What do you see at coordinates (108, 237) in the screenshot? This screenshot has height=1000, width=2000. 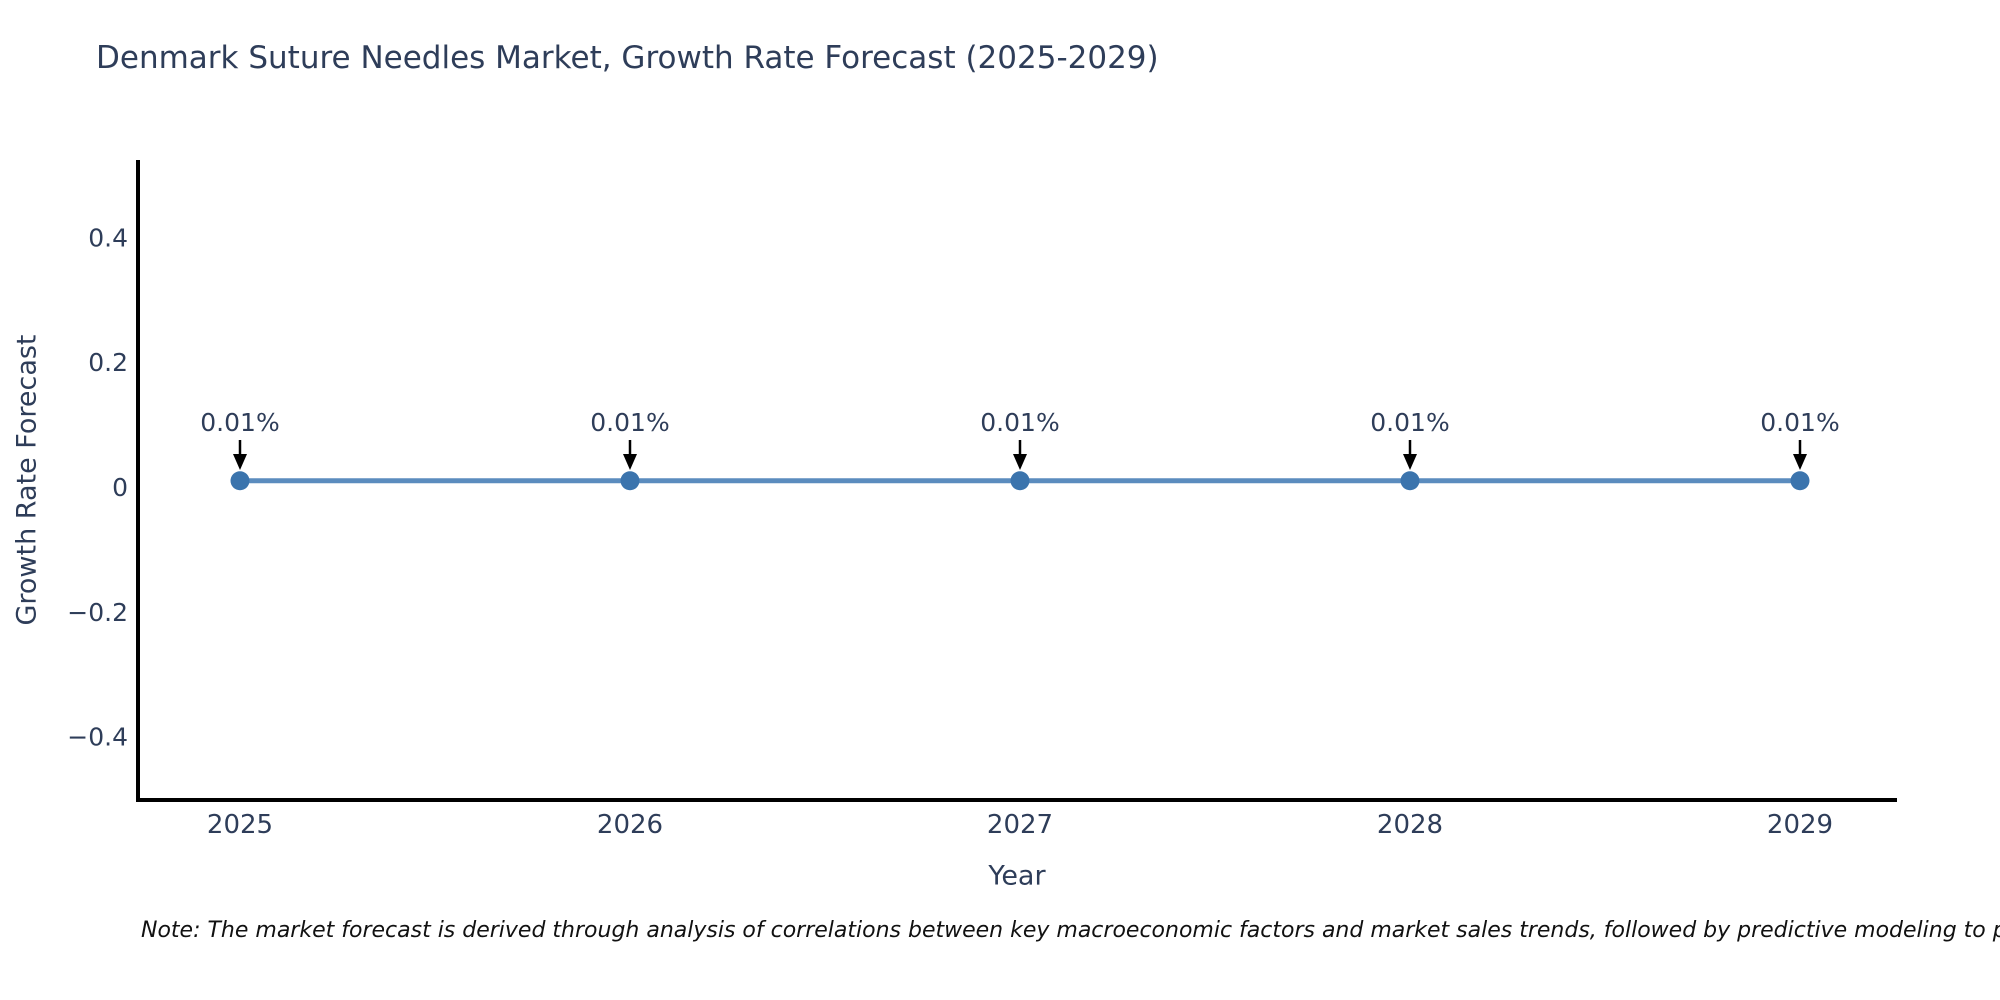 I see `y-tick-label: 0.4` at bounding box center [108, 237].